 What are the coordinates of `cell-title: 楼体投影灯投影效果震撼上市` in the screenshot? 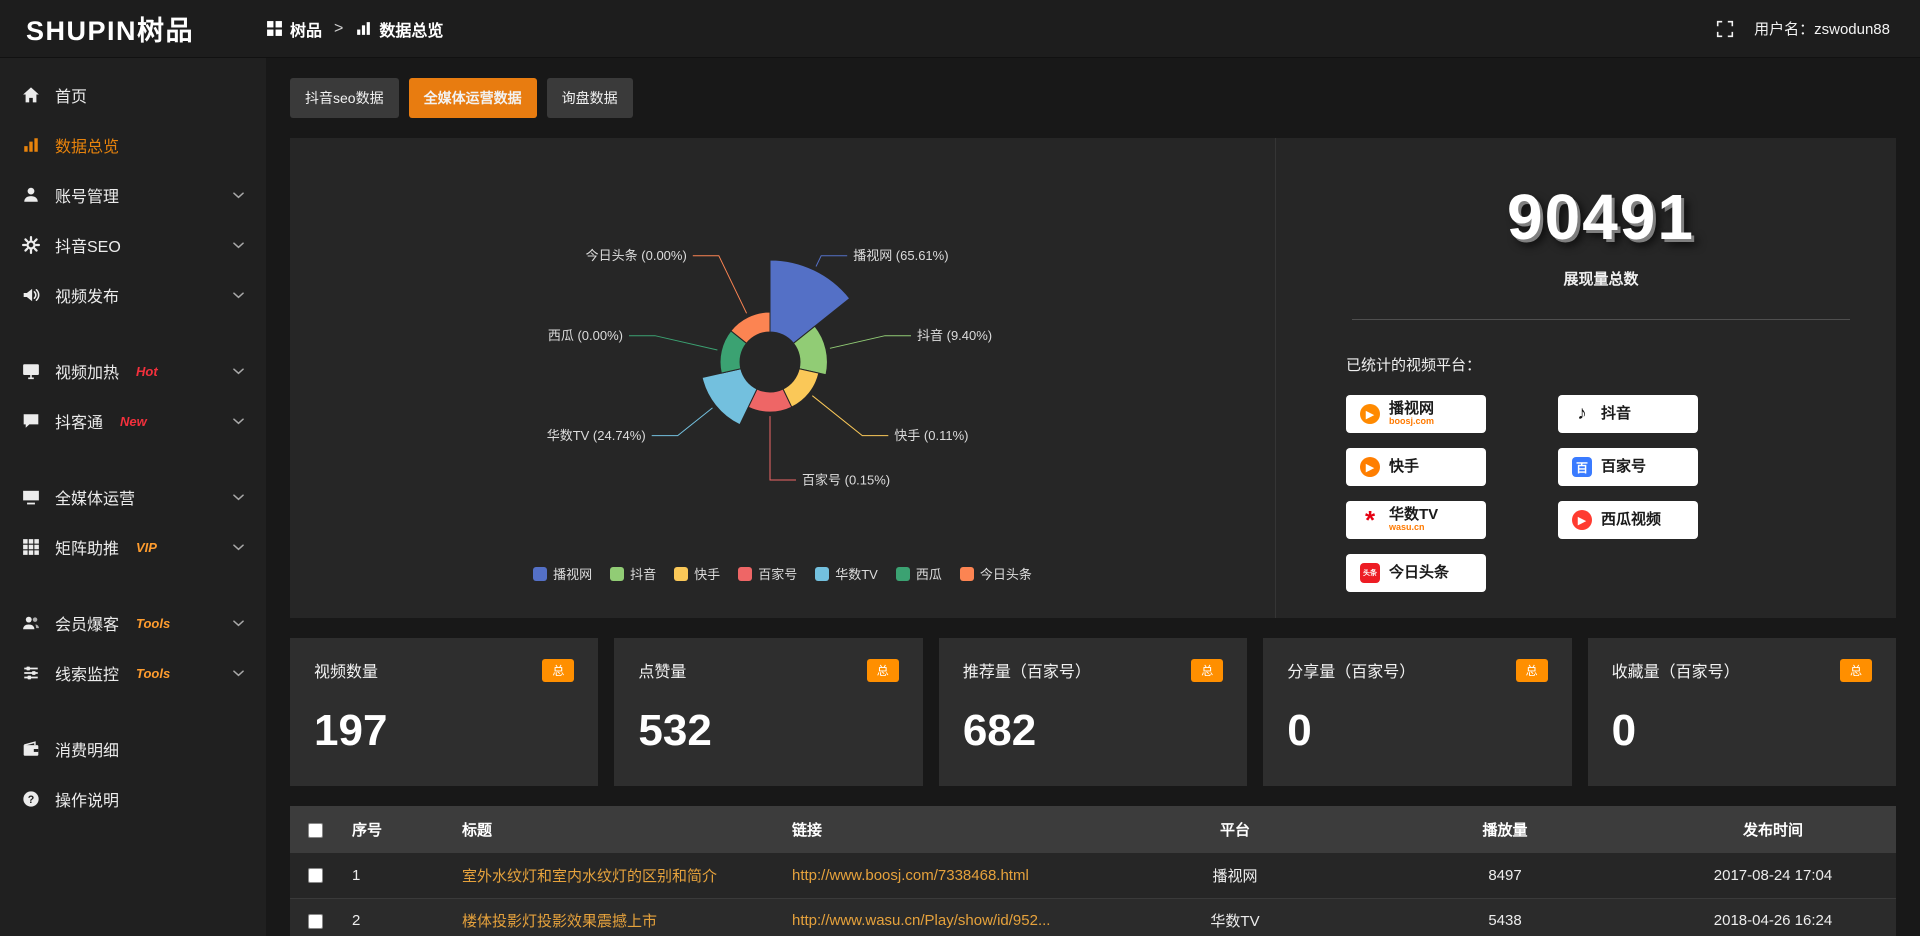 It's located at (615, 917).